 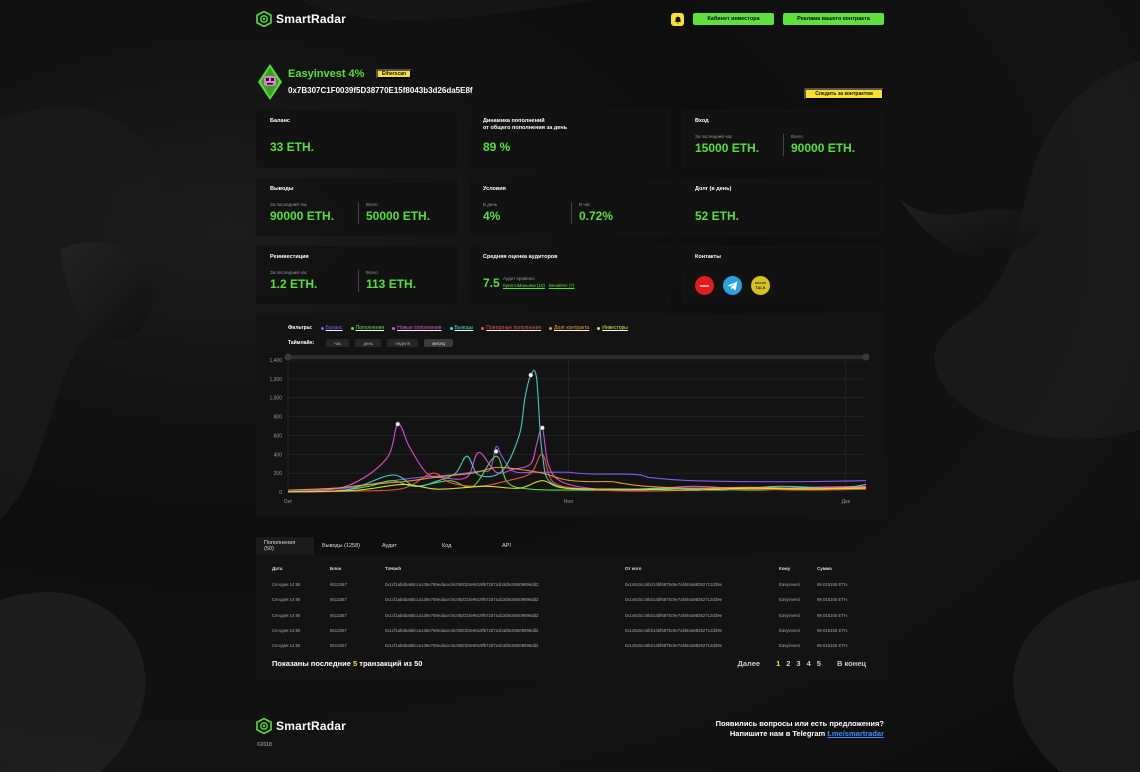 What do you see at coordinates (419, 328) in the screenshot?
I see `filter-label-text: Новые пополнения` at bounding box center [419, 328].